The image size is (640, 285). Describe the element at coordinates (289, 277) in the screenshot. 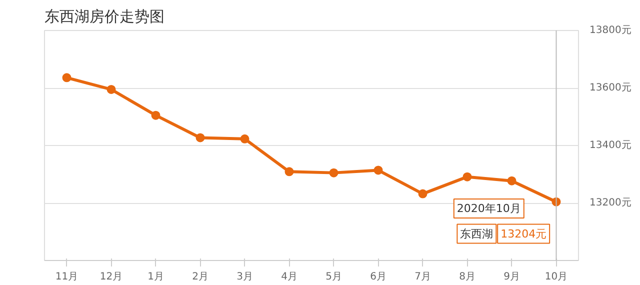

I see `x-tick-label: 4月` at that location.